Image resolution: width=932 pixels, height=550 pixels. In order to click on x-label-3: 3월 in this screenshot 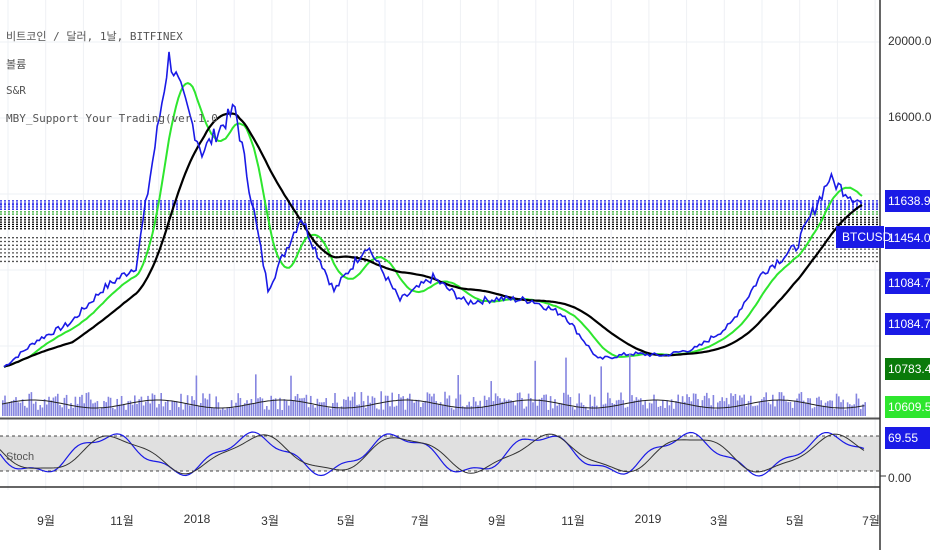, I will do `click(270, 521)`.